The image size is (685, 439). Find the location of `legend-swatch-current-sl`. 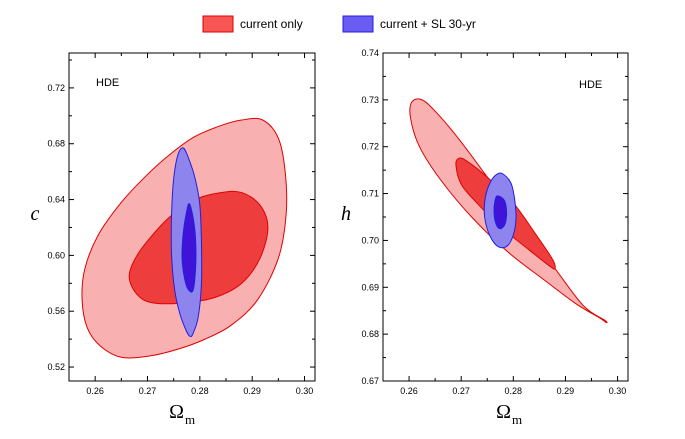

legend-swatch-current-sl is located at coordinates (358, 24).